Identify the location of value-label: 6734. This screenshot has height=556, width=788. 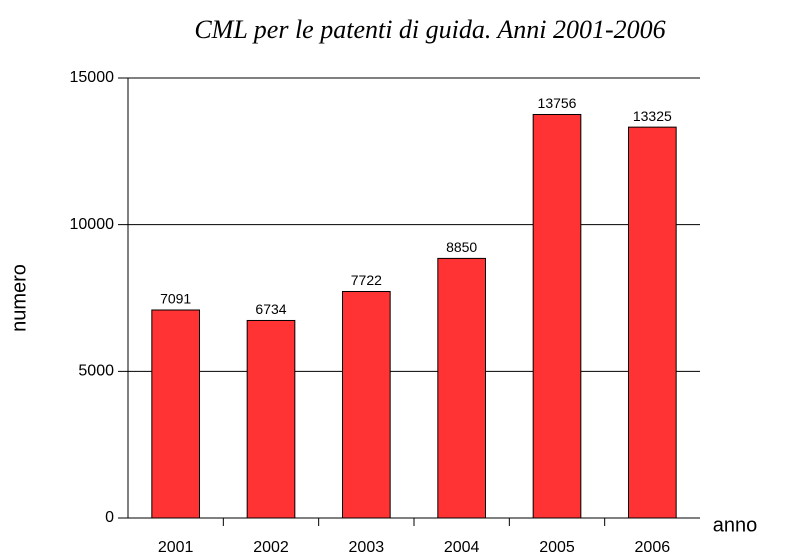
(270, 309).